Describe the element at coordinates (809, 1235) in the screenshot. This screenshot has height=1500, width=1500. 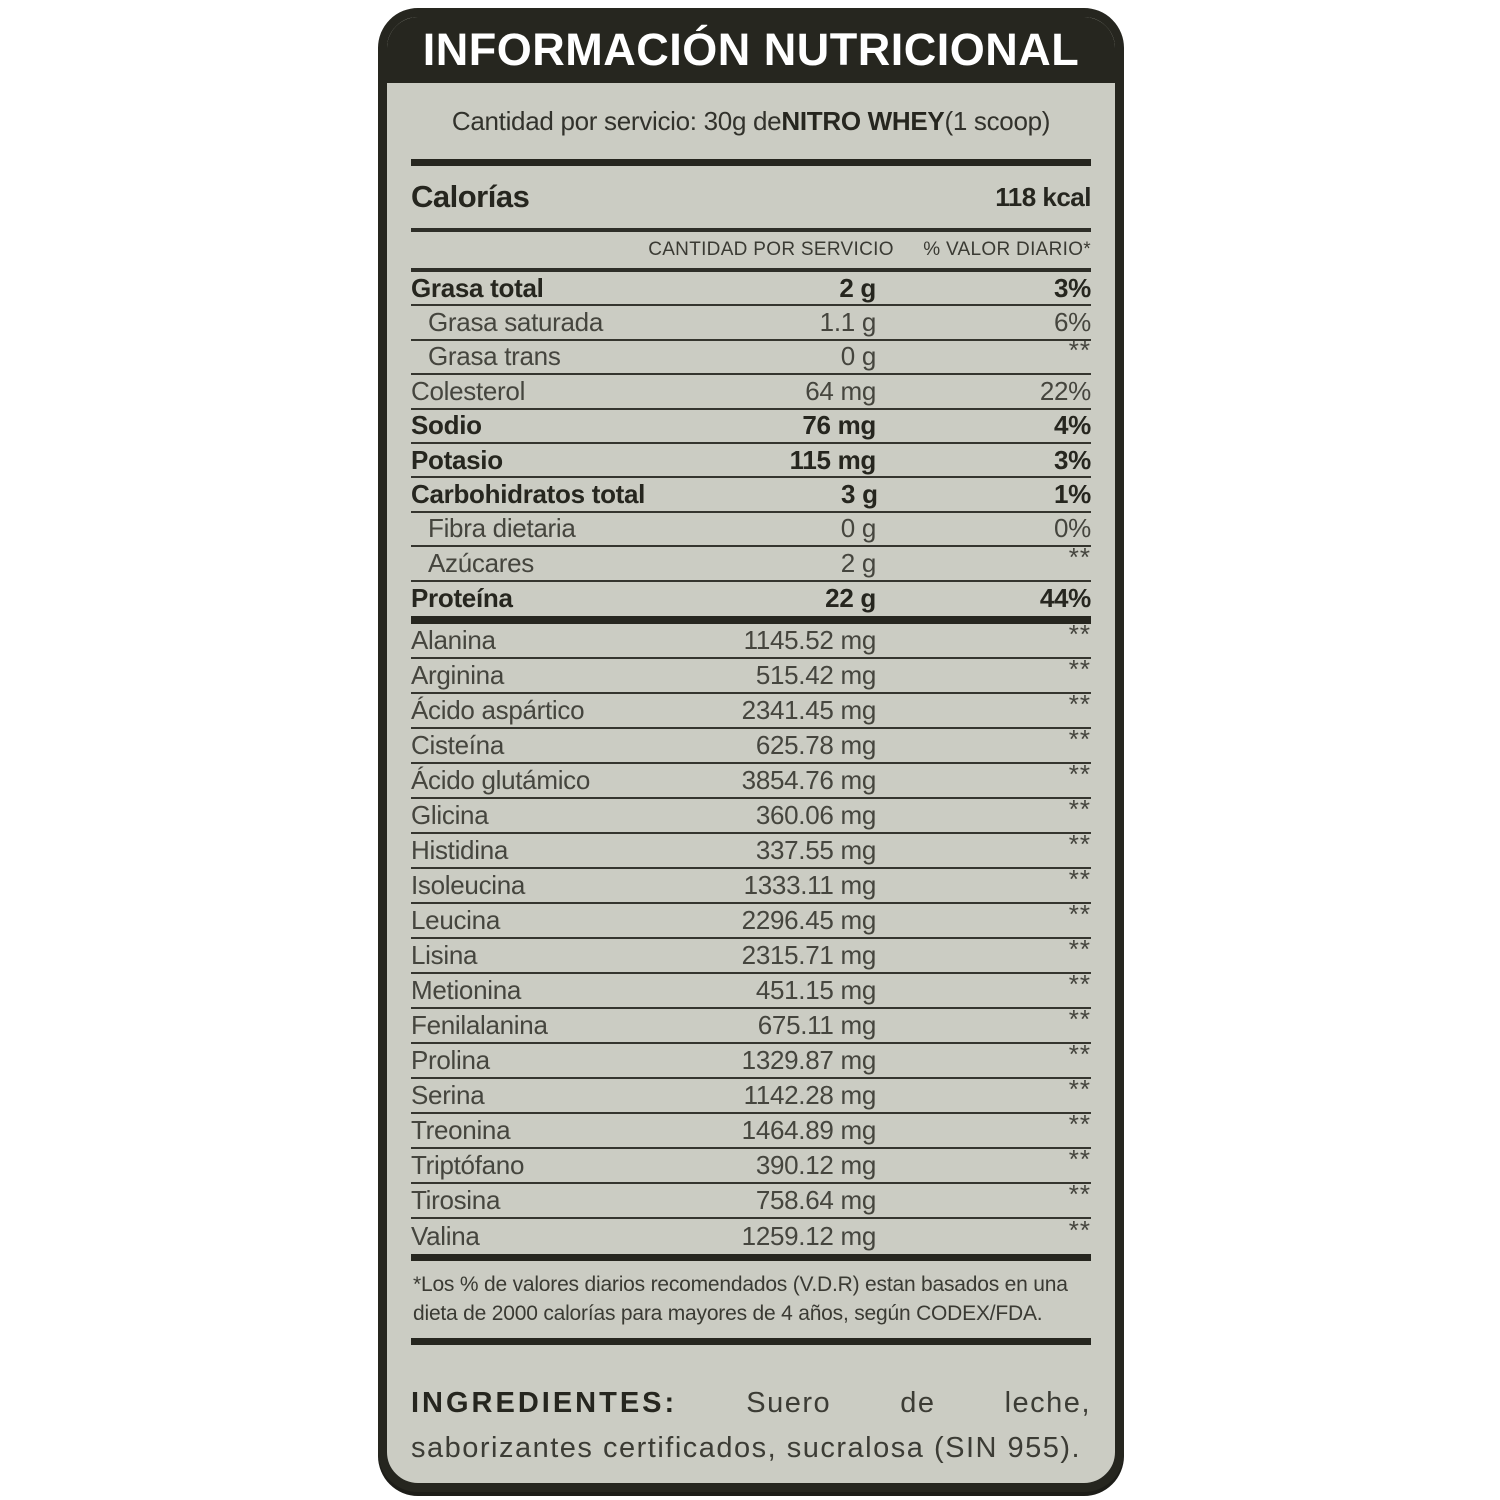
I see `nutrient-amount: 1259.12 mg` at that location.